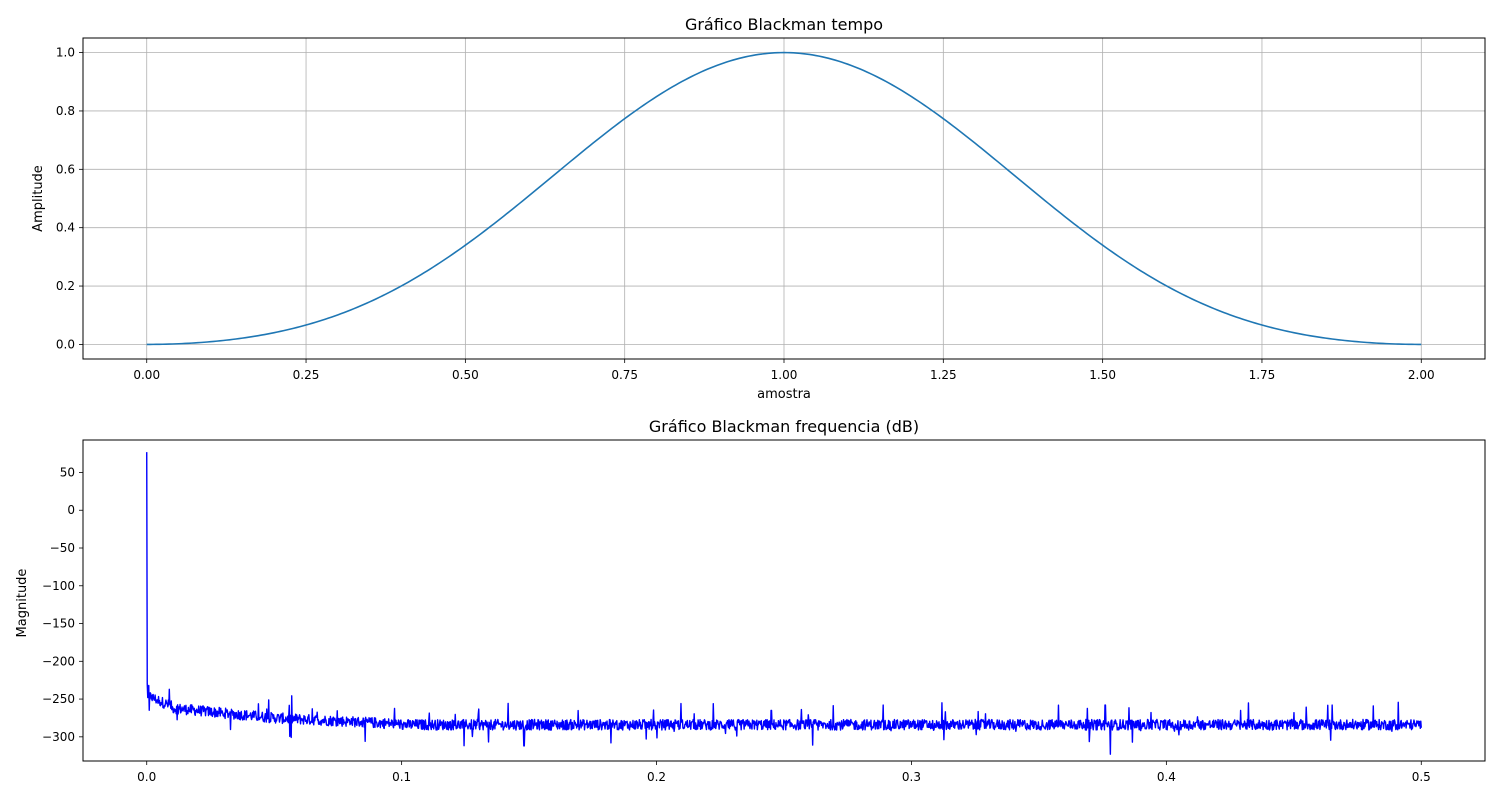 Image resolution: width=1500 pixels, height=800 pixels. I want to click on x-tick-label: 0.1, so click(401, 777).